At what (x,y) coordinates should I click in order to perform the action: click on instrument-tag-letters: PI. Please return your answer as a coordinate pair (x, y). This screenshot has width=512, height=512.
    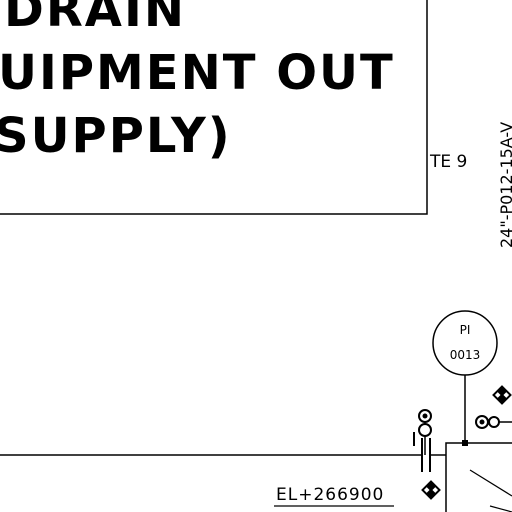
    Looking at the image, I should click on (465, 330).